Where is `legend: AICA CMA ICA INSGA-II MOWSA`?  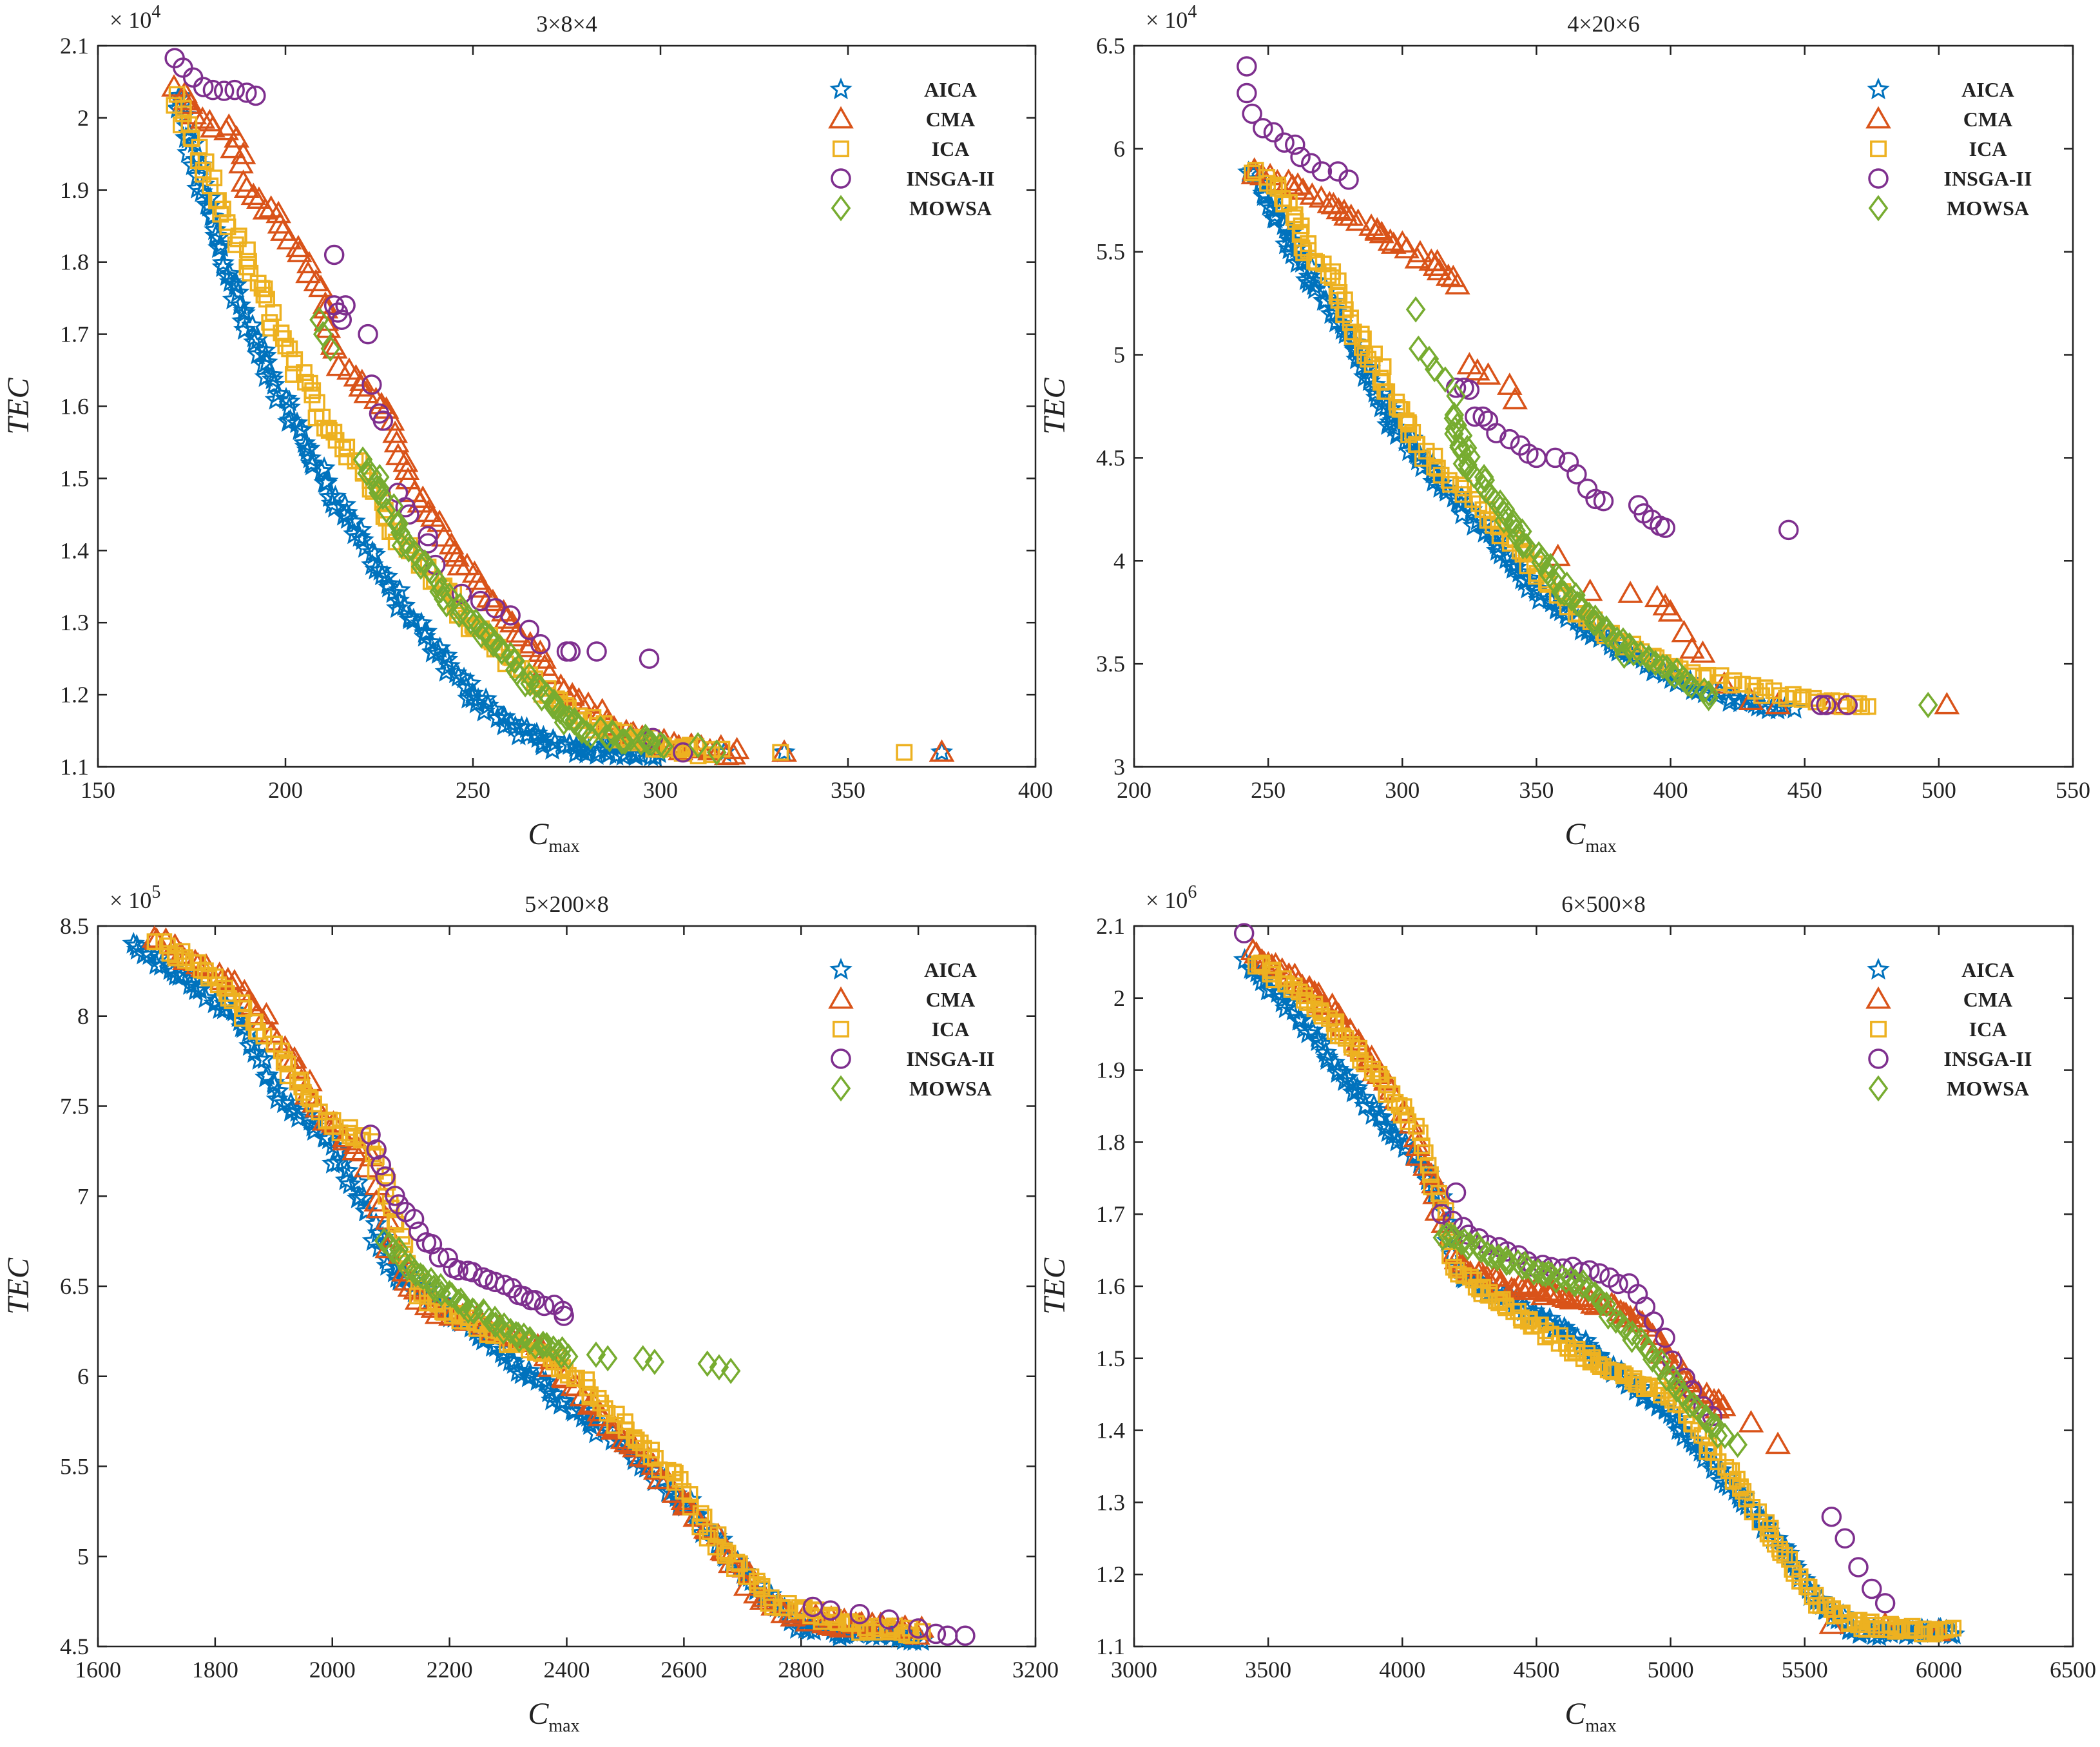
legend: AICA CMA ICA INSGA-II MOWSA is located at coordinates (1948, 149).